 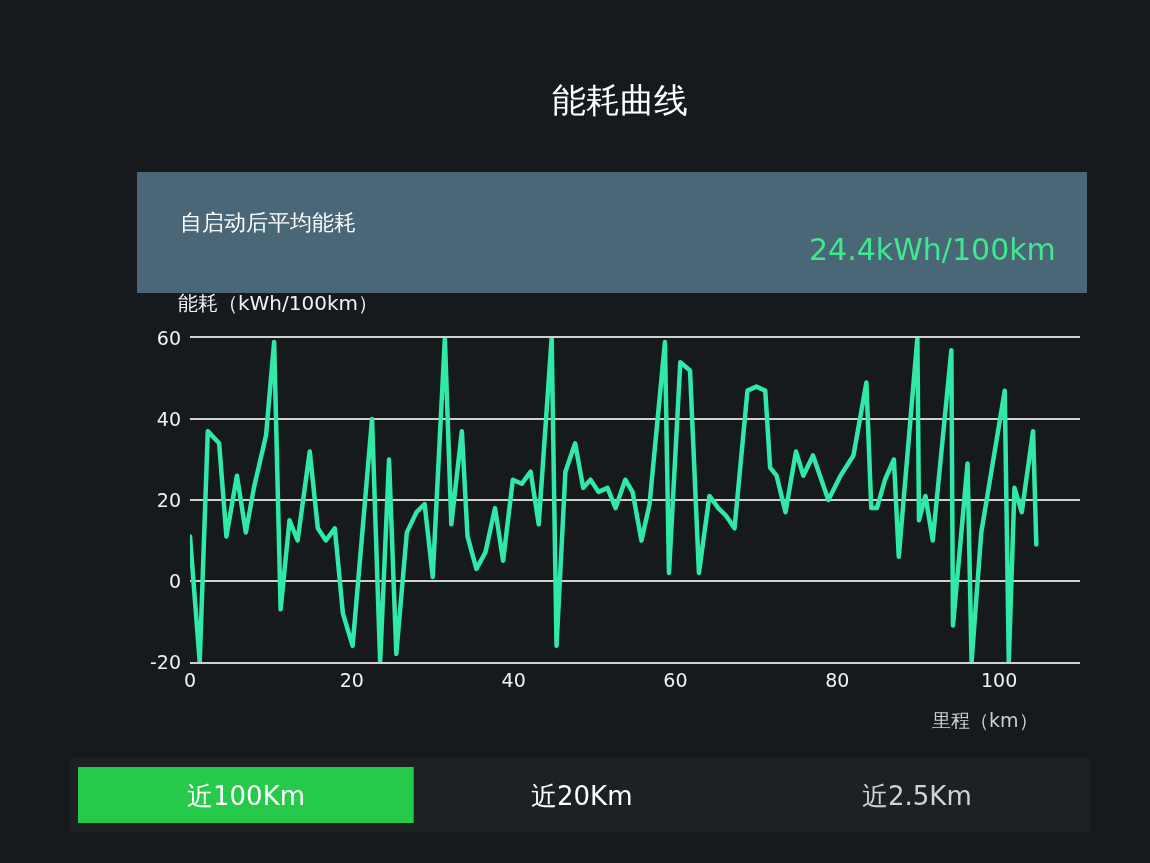 What do you see at coordinates (168, 337) in the screenshot?
I see `y-tick-label: 60` at bounding box center [168, 337].